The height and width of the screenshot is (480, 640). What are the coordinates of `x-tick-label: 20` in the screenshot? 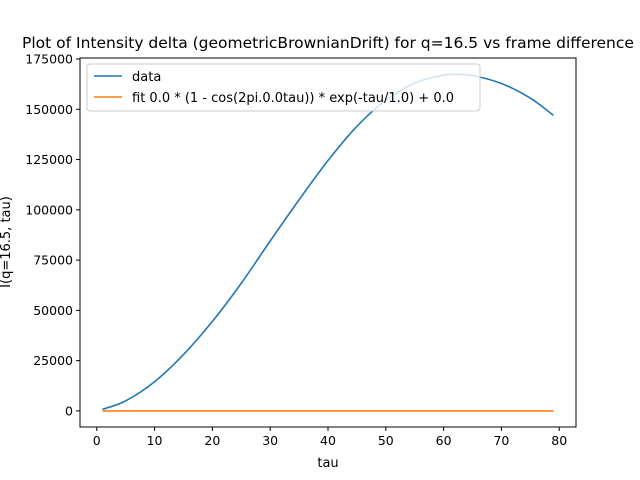 It's located at (212, 440).